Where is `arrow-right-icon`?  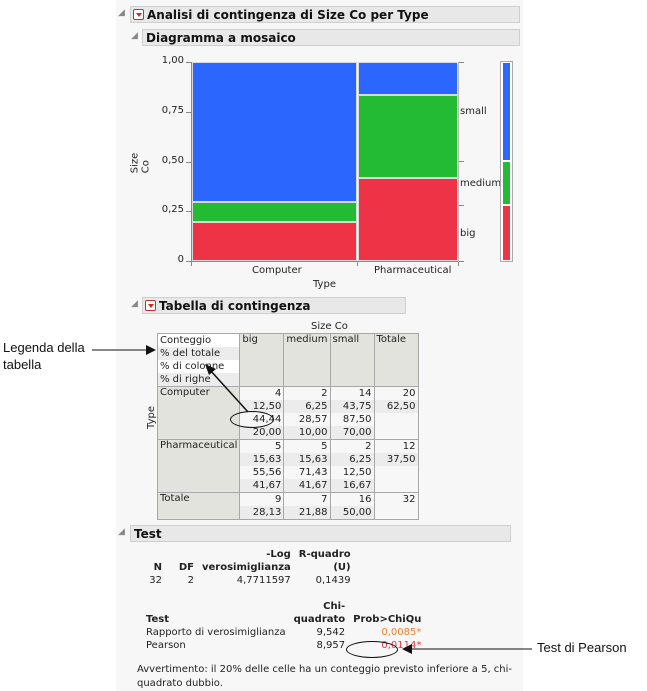 arrow-right-icon is located at coordinates (124, 350).